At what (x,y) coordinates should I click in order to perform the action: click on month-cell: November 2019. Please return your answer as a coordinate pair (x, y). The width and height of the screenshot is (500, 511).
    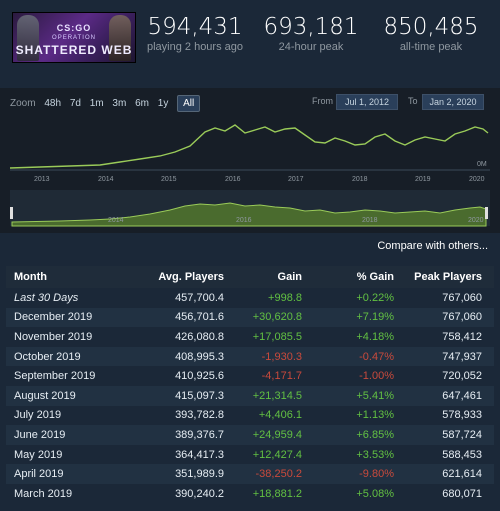
    Looking at the image, I should click on (53, 336).